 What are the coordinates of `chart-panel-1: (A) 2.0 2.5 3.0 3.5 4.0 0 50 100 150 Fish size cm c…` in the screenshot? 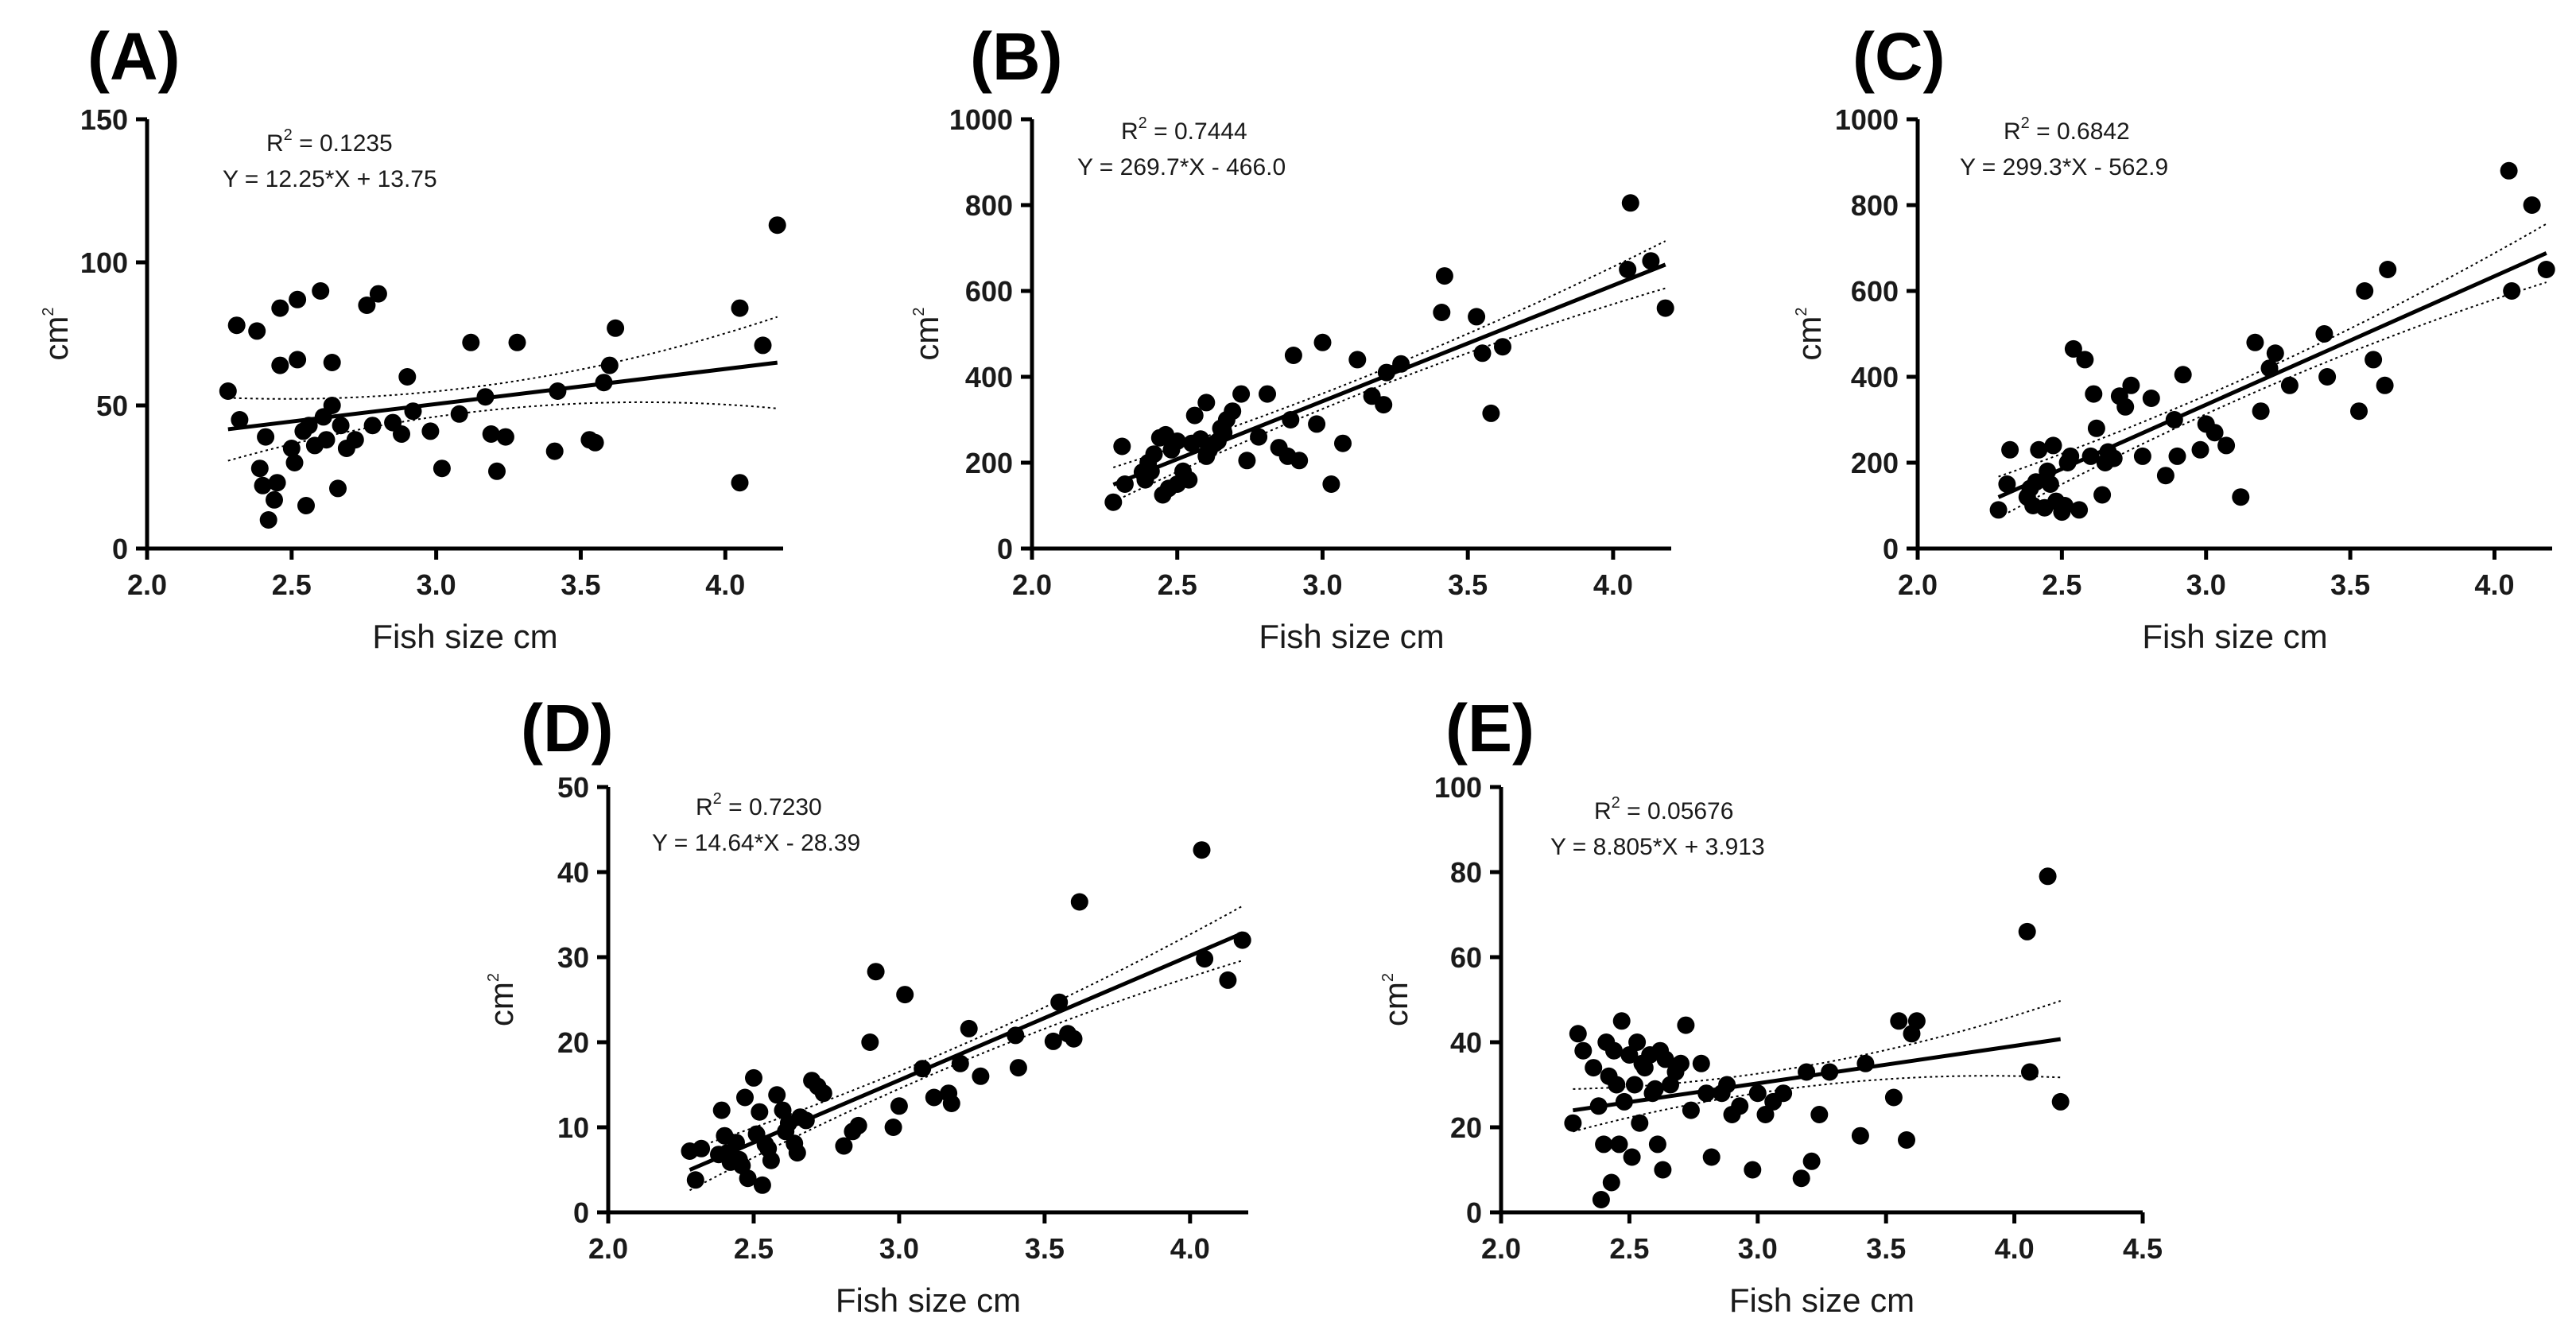 It's located at (412, 337).